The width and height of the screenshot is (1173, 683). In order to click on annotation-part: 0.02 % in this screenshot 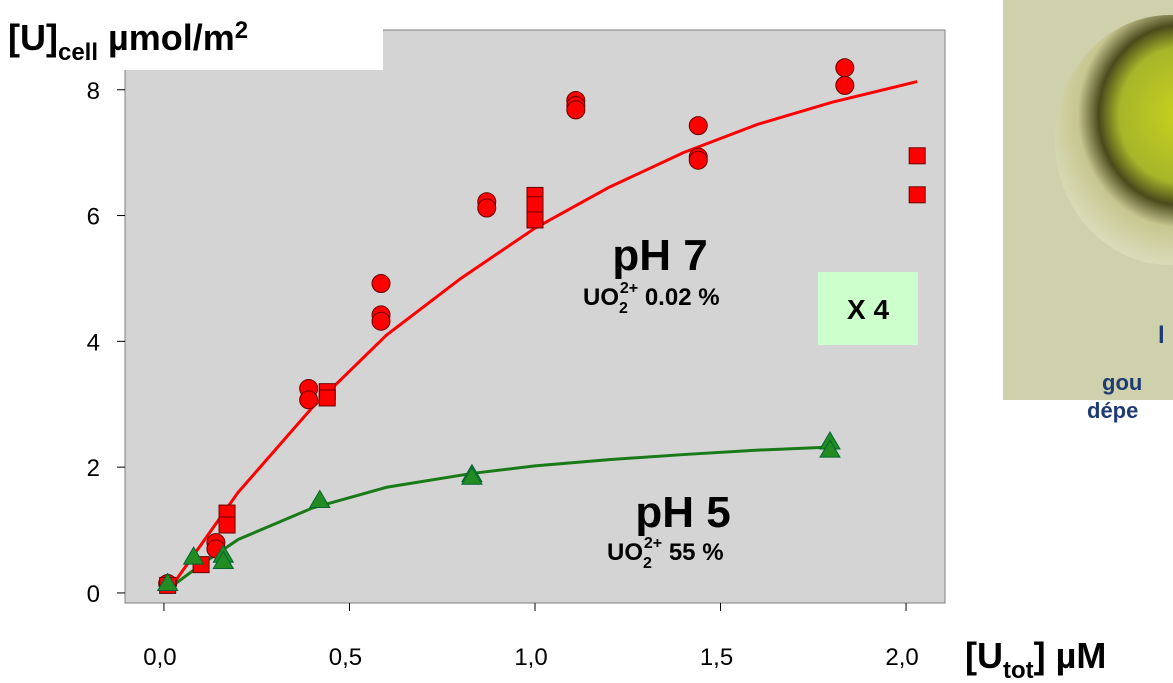, I will do `click(678, 297)`.